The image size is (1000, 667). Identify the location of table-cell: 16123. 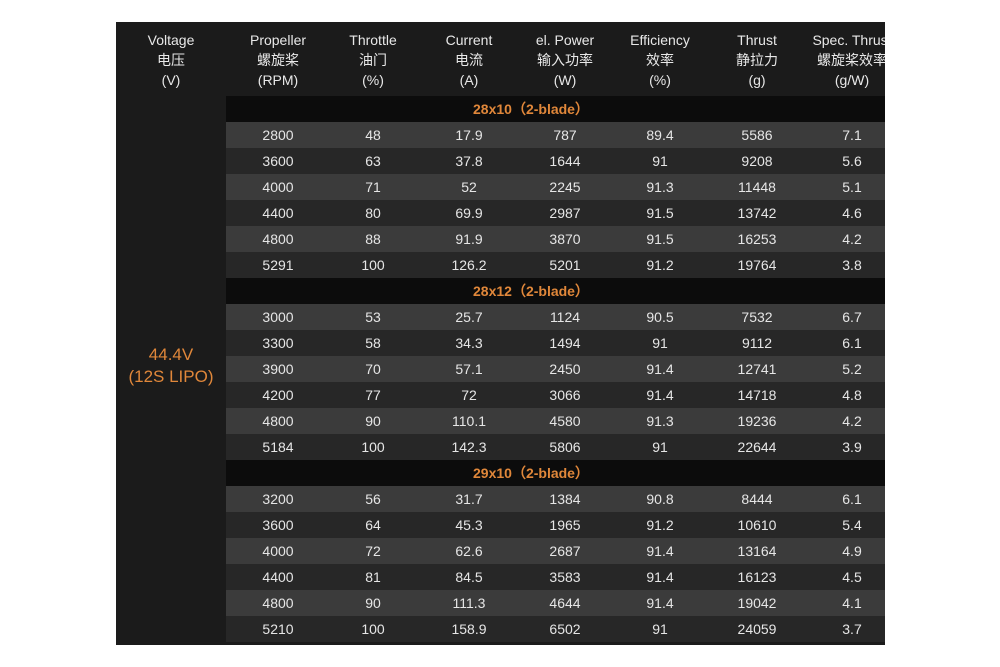
(757, 577).